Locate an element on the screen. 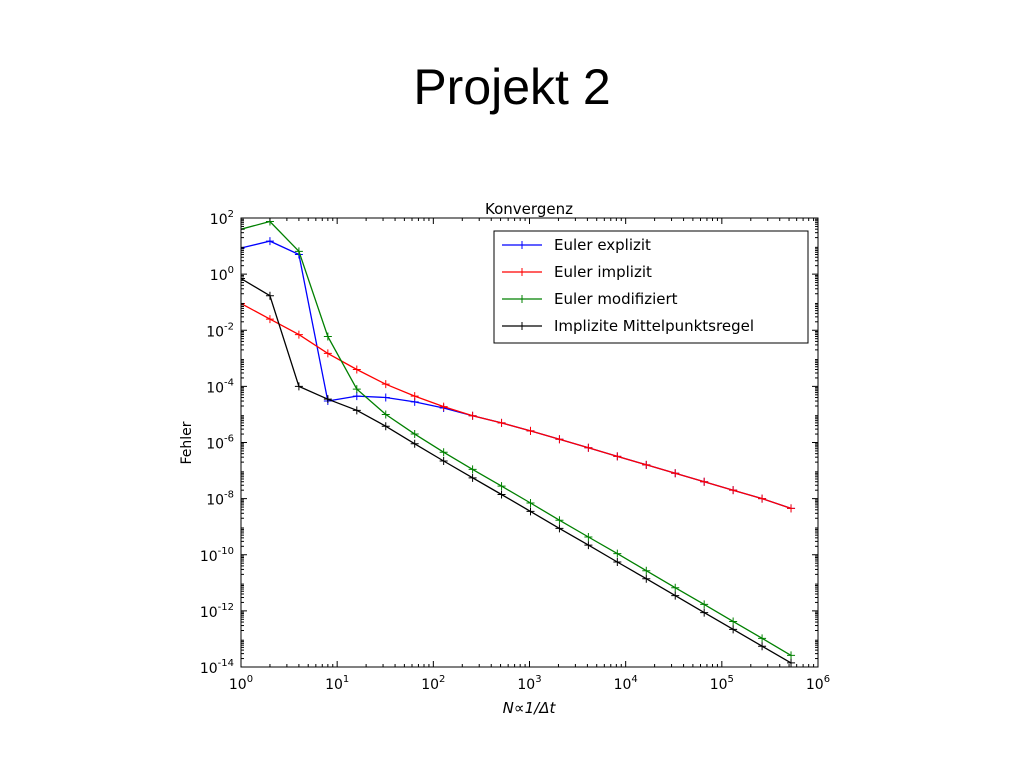 Image resolution: width=1024 pixels, height=768 pixels. y-tick-label-3: 10⁻⁴ is located at coordinates (220, 386).